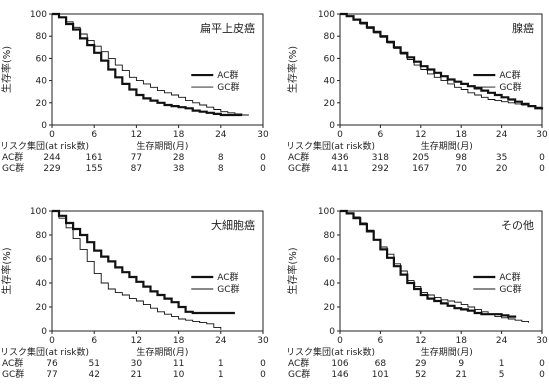  I want to click on risk-value: 9, so click(461, 364).